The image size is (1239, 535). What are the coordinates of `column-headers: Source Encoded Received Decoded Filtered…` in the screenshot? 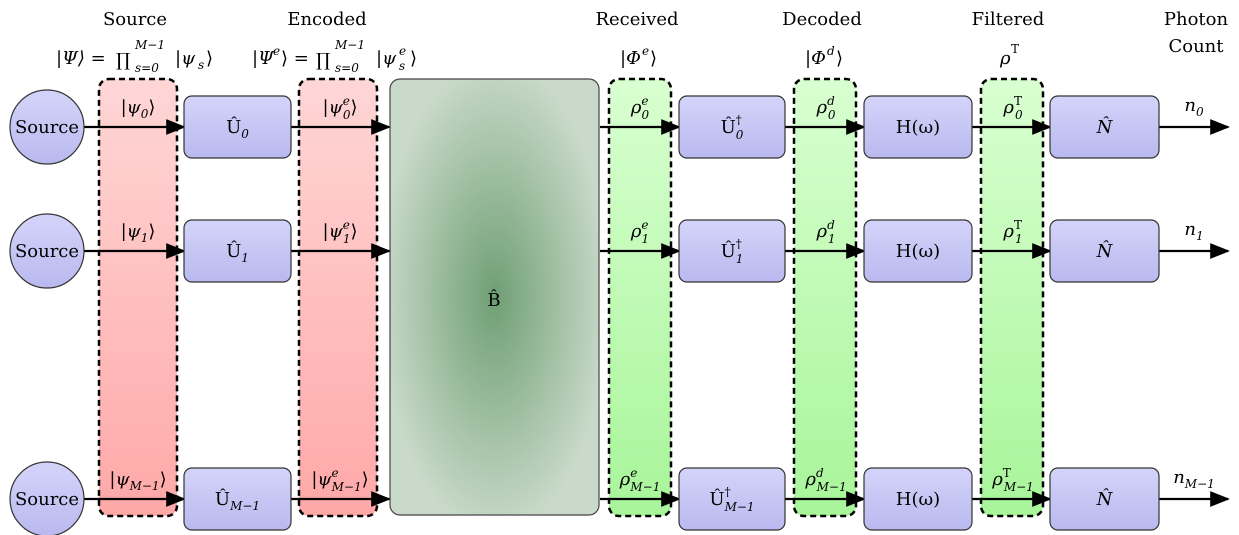 It's located at (642, 42).